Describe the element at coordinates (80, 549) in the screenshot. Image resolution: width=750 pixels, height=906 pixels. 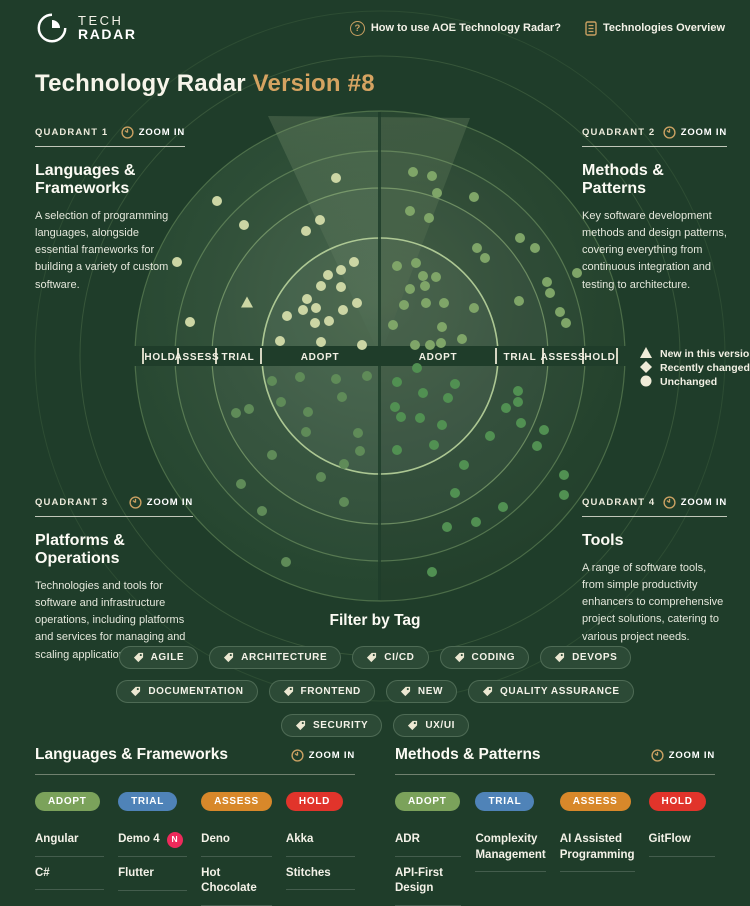
I see `quadrant-3-title: Platforms & Operations` at that location.